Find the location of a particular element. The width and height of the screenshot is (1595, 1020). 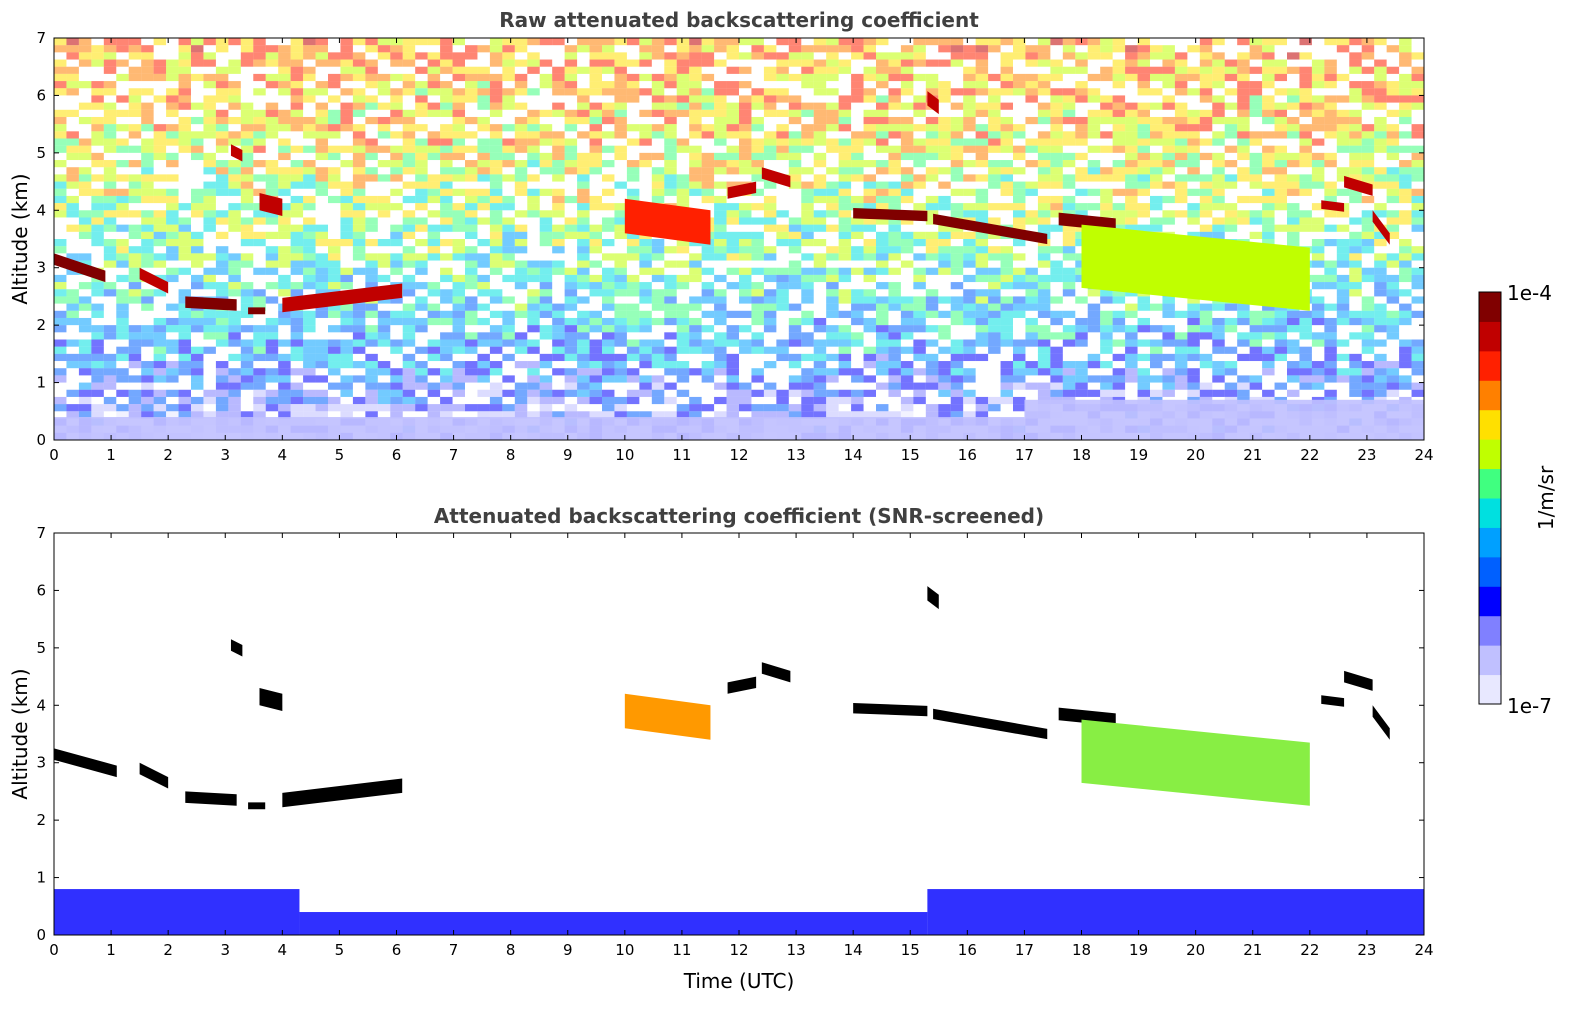

x-tick-label: 2 is located at coordinates (168, 455).